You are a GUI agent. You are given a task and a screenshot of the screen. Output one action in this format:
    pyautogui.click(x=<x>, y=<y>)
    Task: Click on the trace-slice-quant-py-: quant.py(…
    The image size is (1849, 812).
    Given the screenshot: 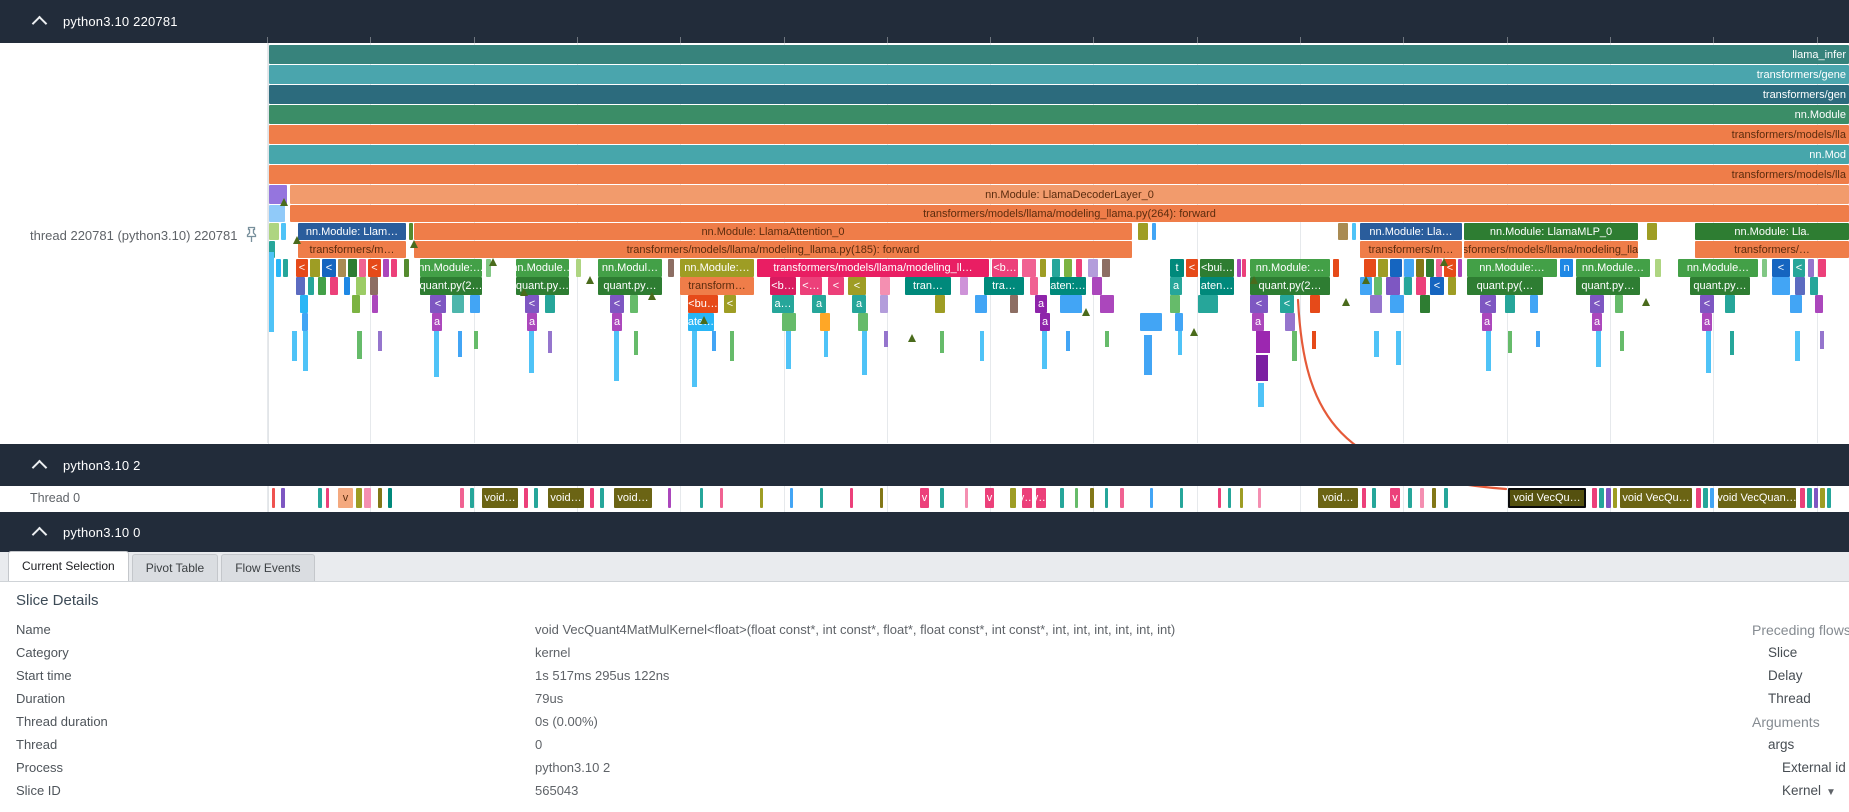 What is the action you would take?
    pyautogui.click(x=1505, y=286)
    